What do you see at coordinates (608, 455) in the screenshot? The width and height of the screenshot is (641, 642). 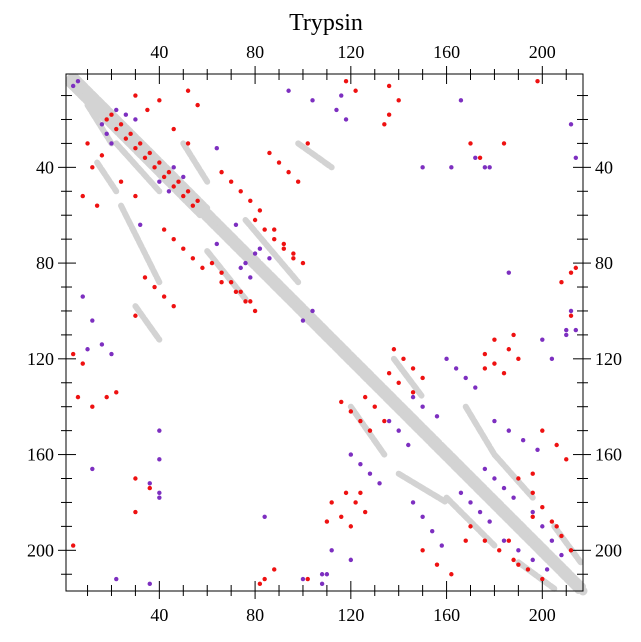 I see `y-tick-label-right: 160` at bounding box center [608, 455].